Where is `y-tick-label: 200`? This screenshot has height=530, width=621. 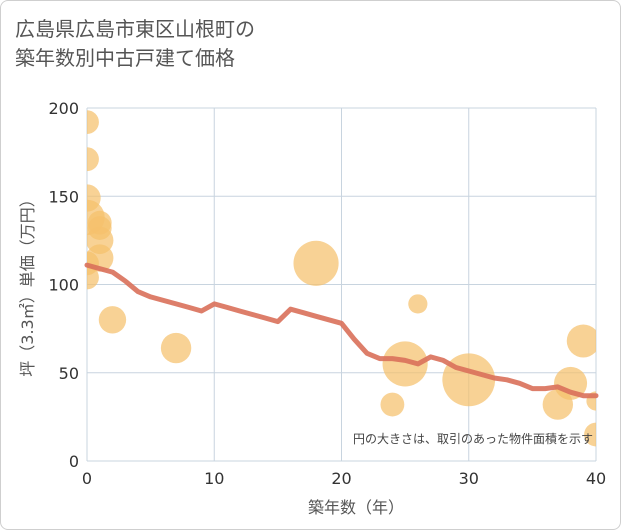
y-tick-label: 200 is located at coordinates (63, 108).